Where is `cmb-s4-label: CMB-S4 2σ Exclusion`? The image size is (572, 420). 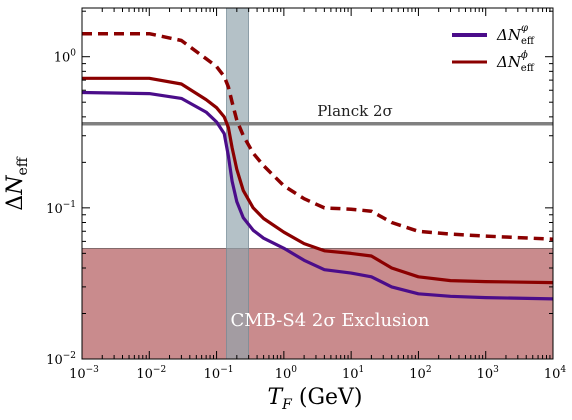 cmb-s4-label: CMB-S4 2σ Exclusion is located at coordinates (330, 320).